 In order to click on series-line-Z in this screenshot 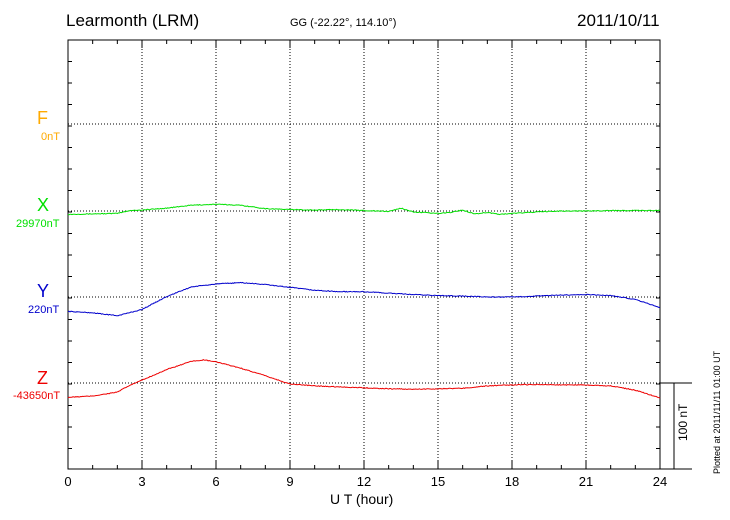, I will do `click(364, 379)`.